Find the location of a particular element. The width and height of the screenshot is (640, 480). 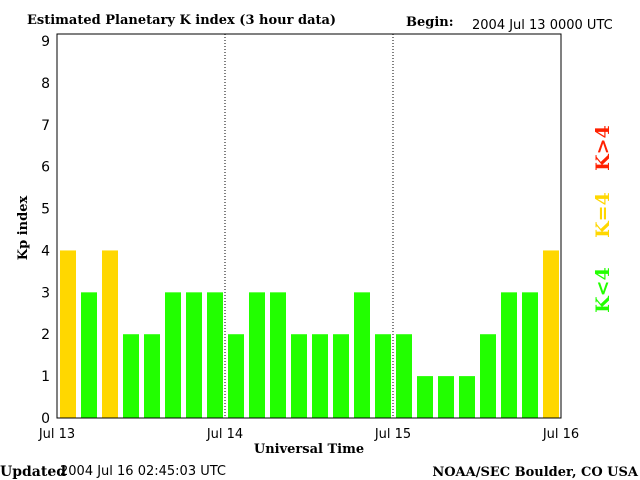

y-tick-label: 3 is located at coordinates (45, 293).